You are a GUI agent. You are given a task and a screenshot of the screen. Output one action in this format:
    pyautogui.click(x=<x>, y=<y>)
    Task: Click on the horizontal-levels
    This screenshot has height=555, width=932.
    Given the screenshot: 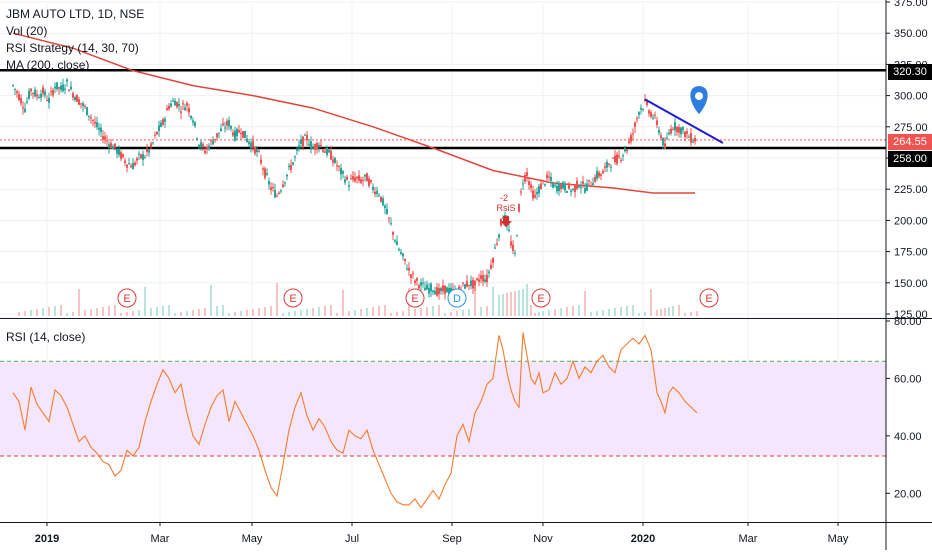 What is the action you would take?
    pyautogui.click(x=443, y=109)
    